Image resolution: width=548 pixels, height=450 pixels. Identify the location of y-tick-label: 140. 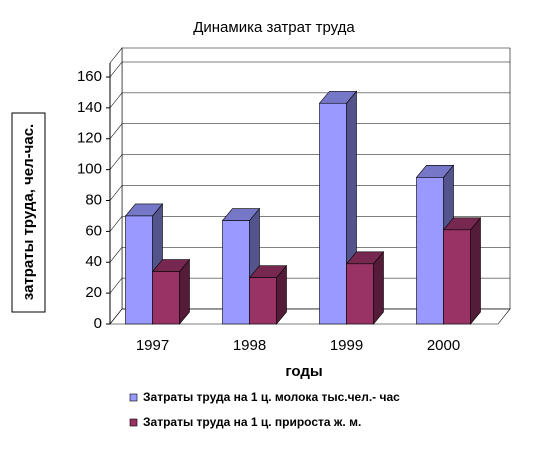
(89, 107).